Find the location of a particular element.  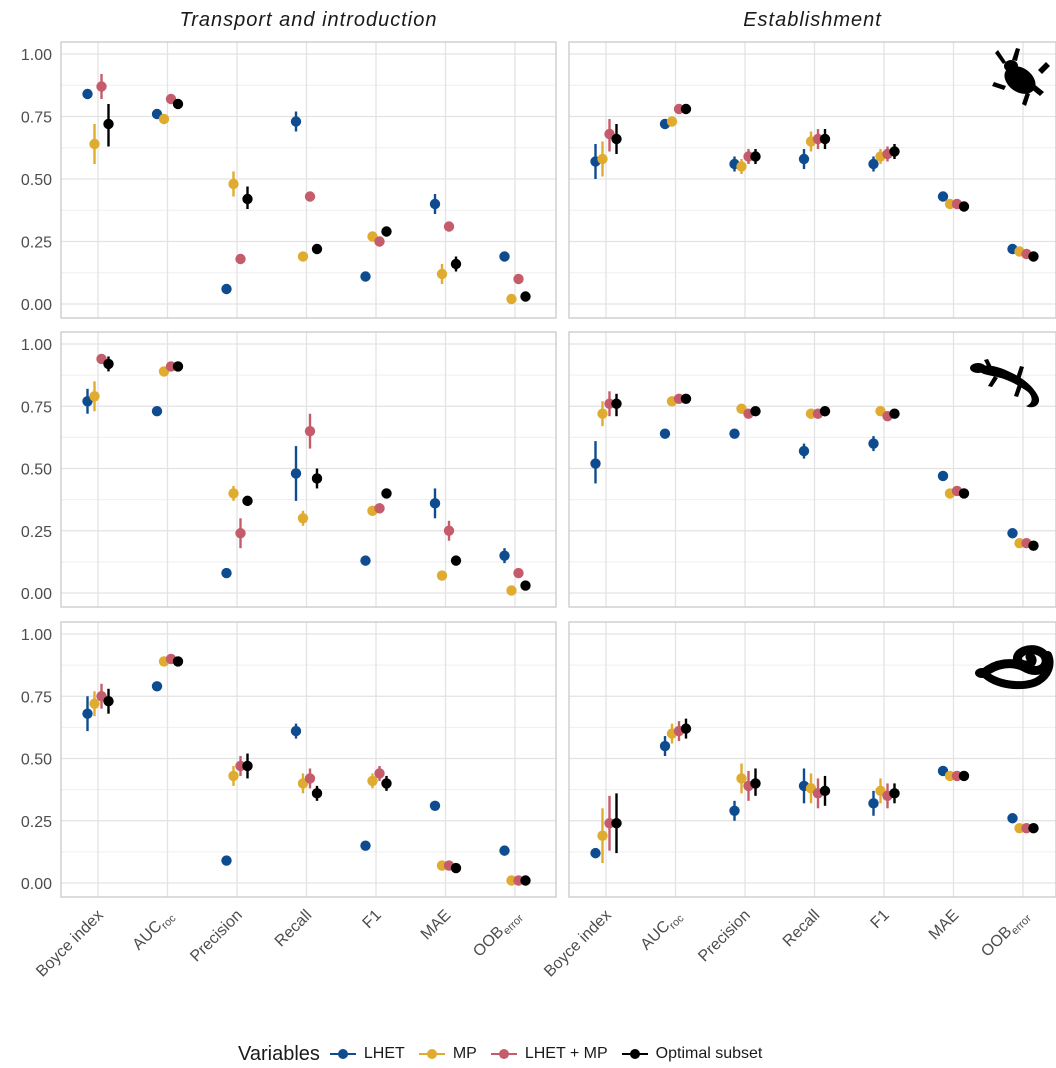

legend-item-lhet: LHET is located at coordinates (367, 1054).